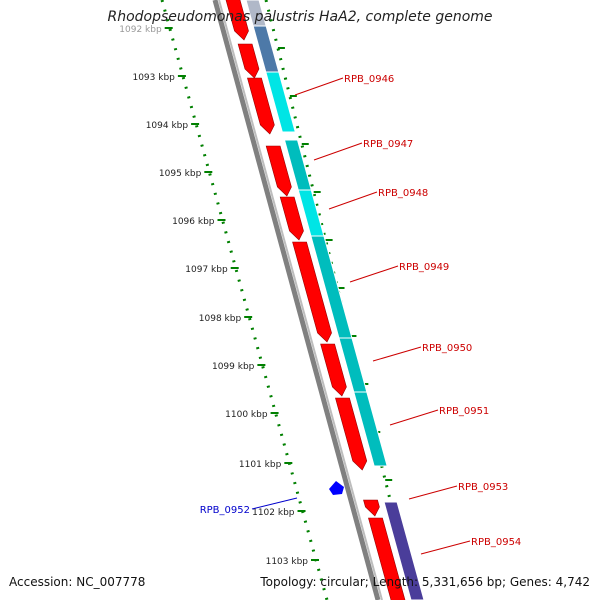 The height and width of the screenshot is (600, 600). What do you see at coordinates (287, 562) in the screenshot?
I see `scale-tick-label: 1103 kbp` at bounding box center [287, 562].